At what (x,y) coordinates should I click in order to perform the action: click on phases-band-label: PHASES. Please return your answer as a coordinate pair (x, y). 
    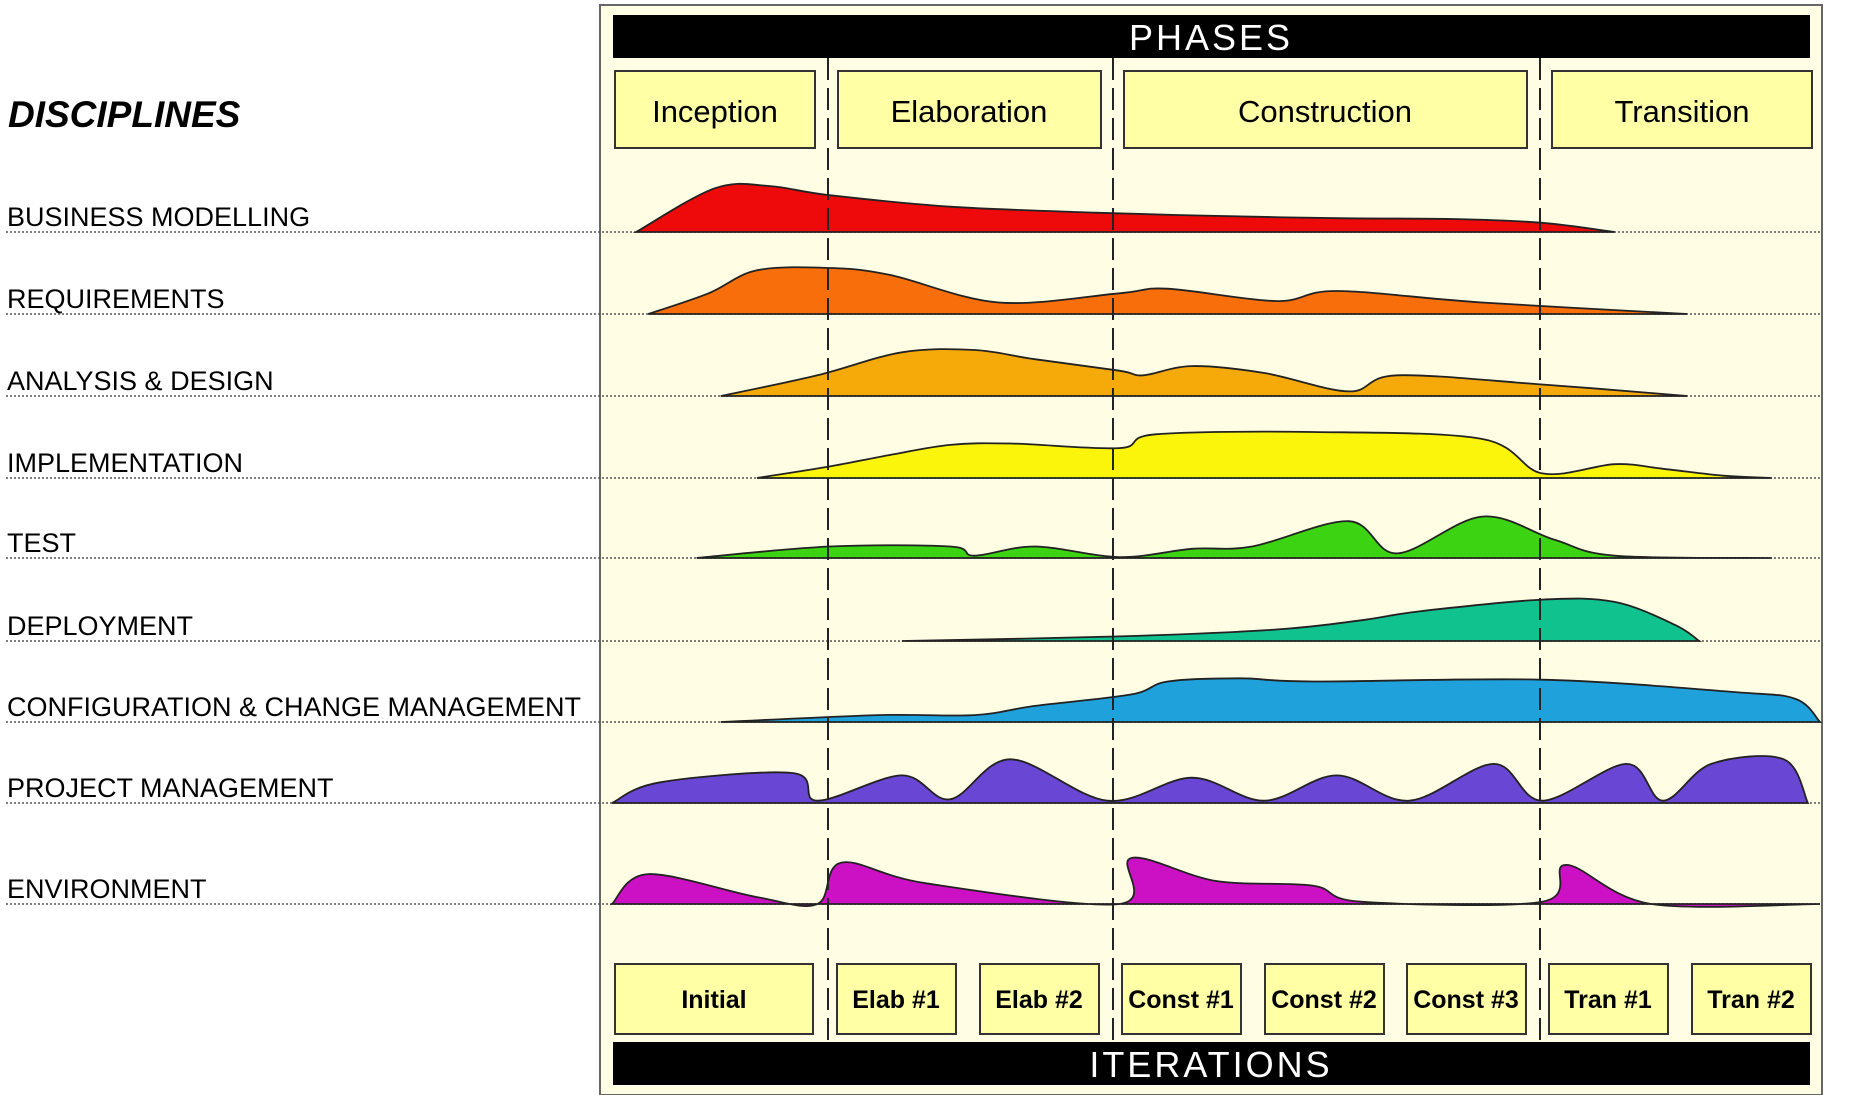
    Looking at the image, I should click on (1211, 37).